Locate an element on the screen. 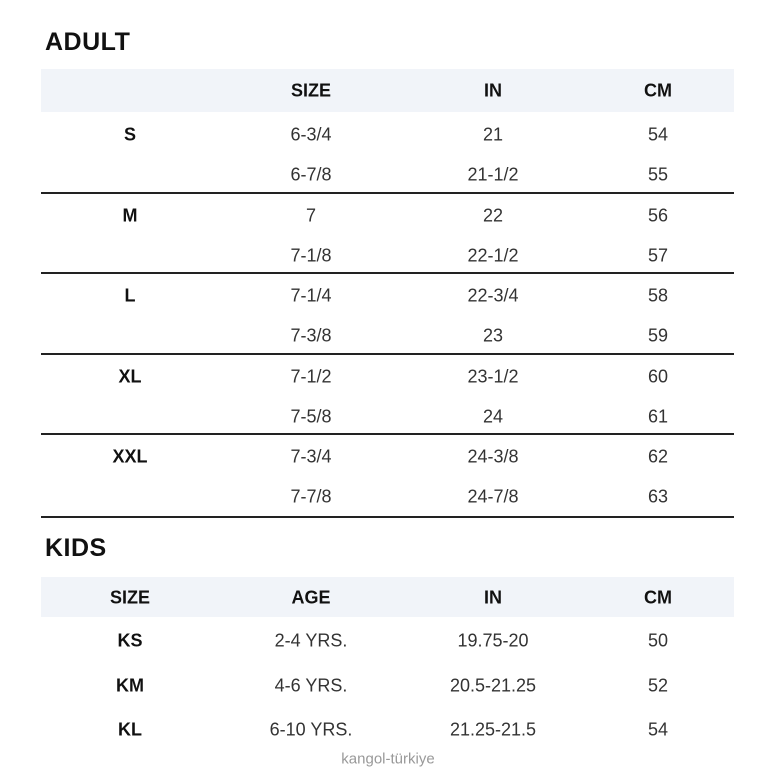 This screenshot has width=776, height=776. table-cell: 24-3/8 is located at coordinates (493, 456).